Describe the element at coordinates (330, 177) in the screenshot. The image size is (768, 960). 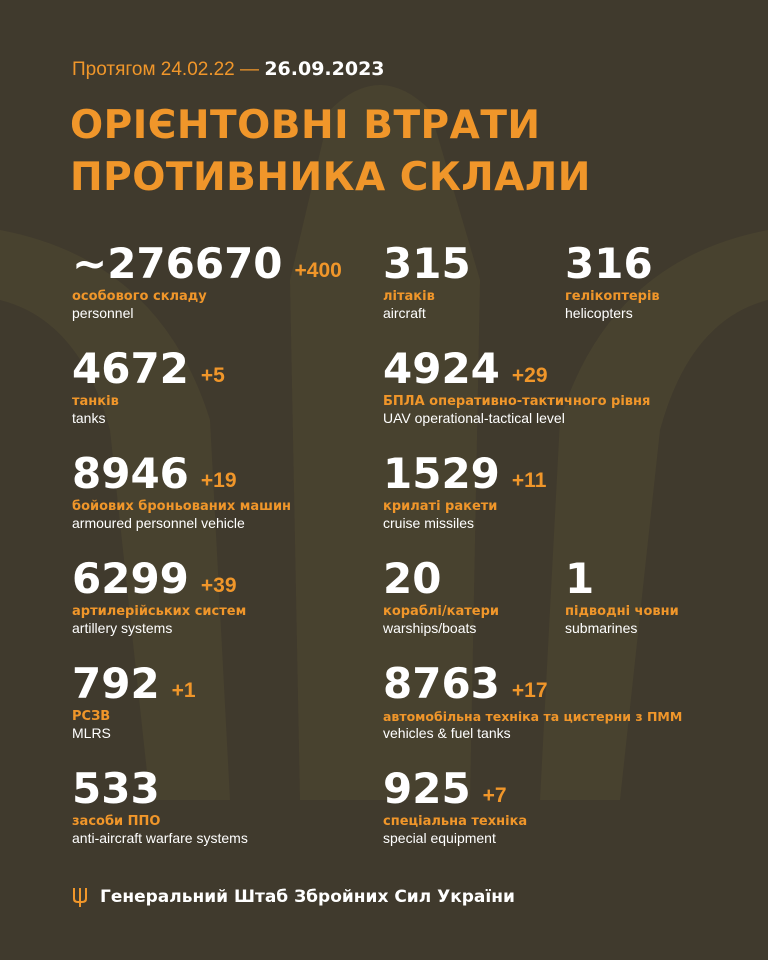
I see `title-line-2: ПРОТИВНИКА СКЛАЛИ` at that location.